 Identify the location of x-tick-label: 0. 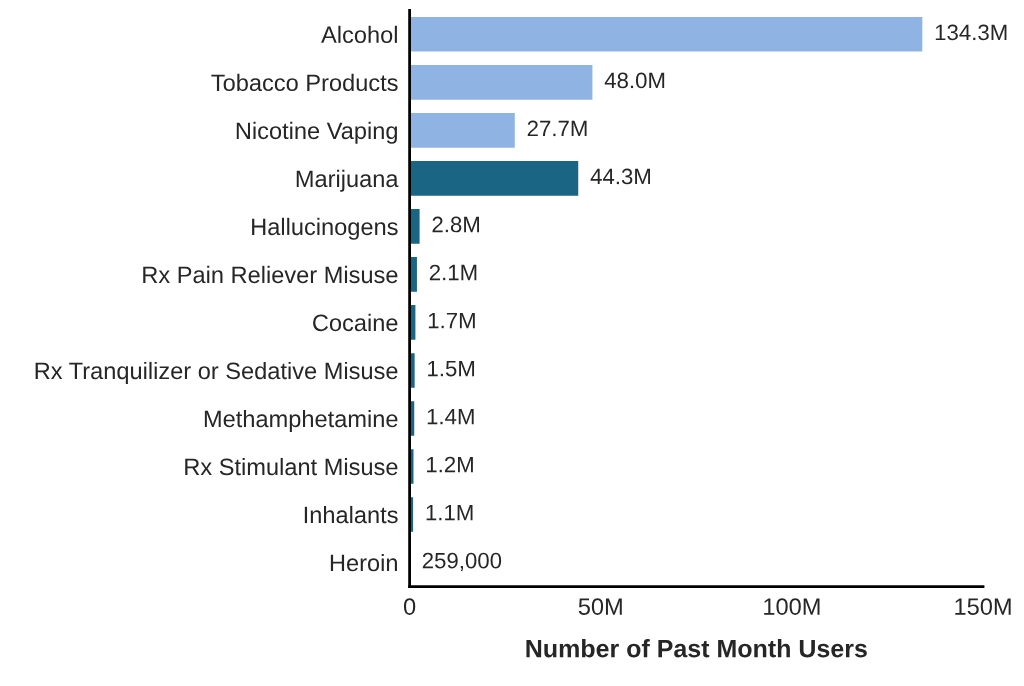
(409, 606).